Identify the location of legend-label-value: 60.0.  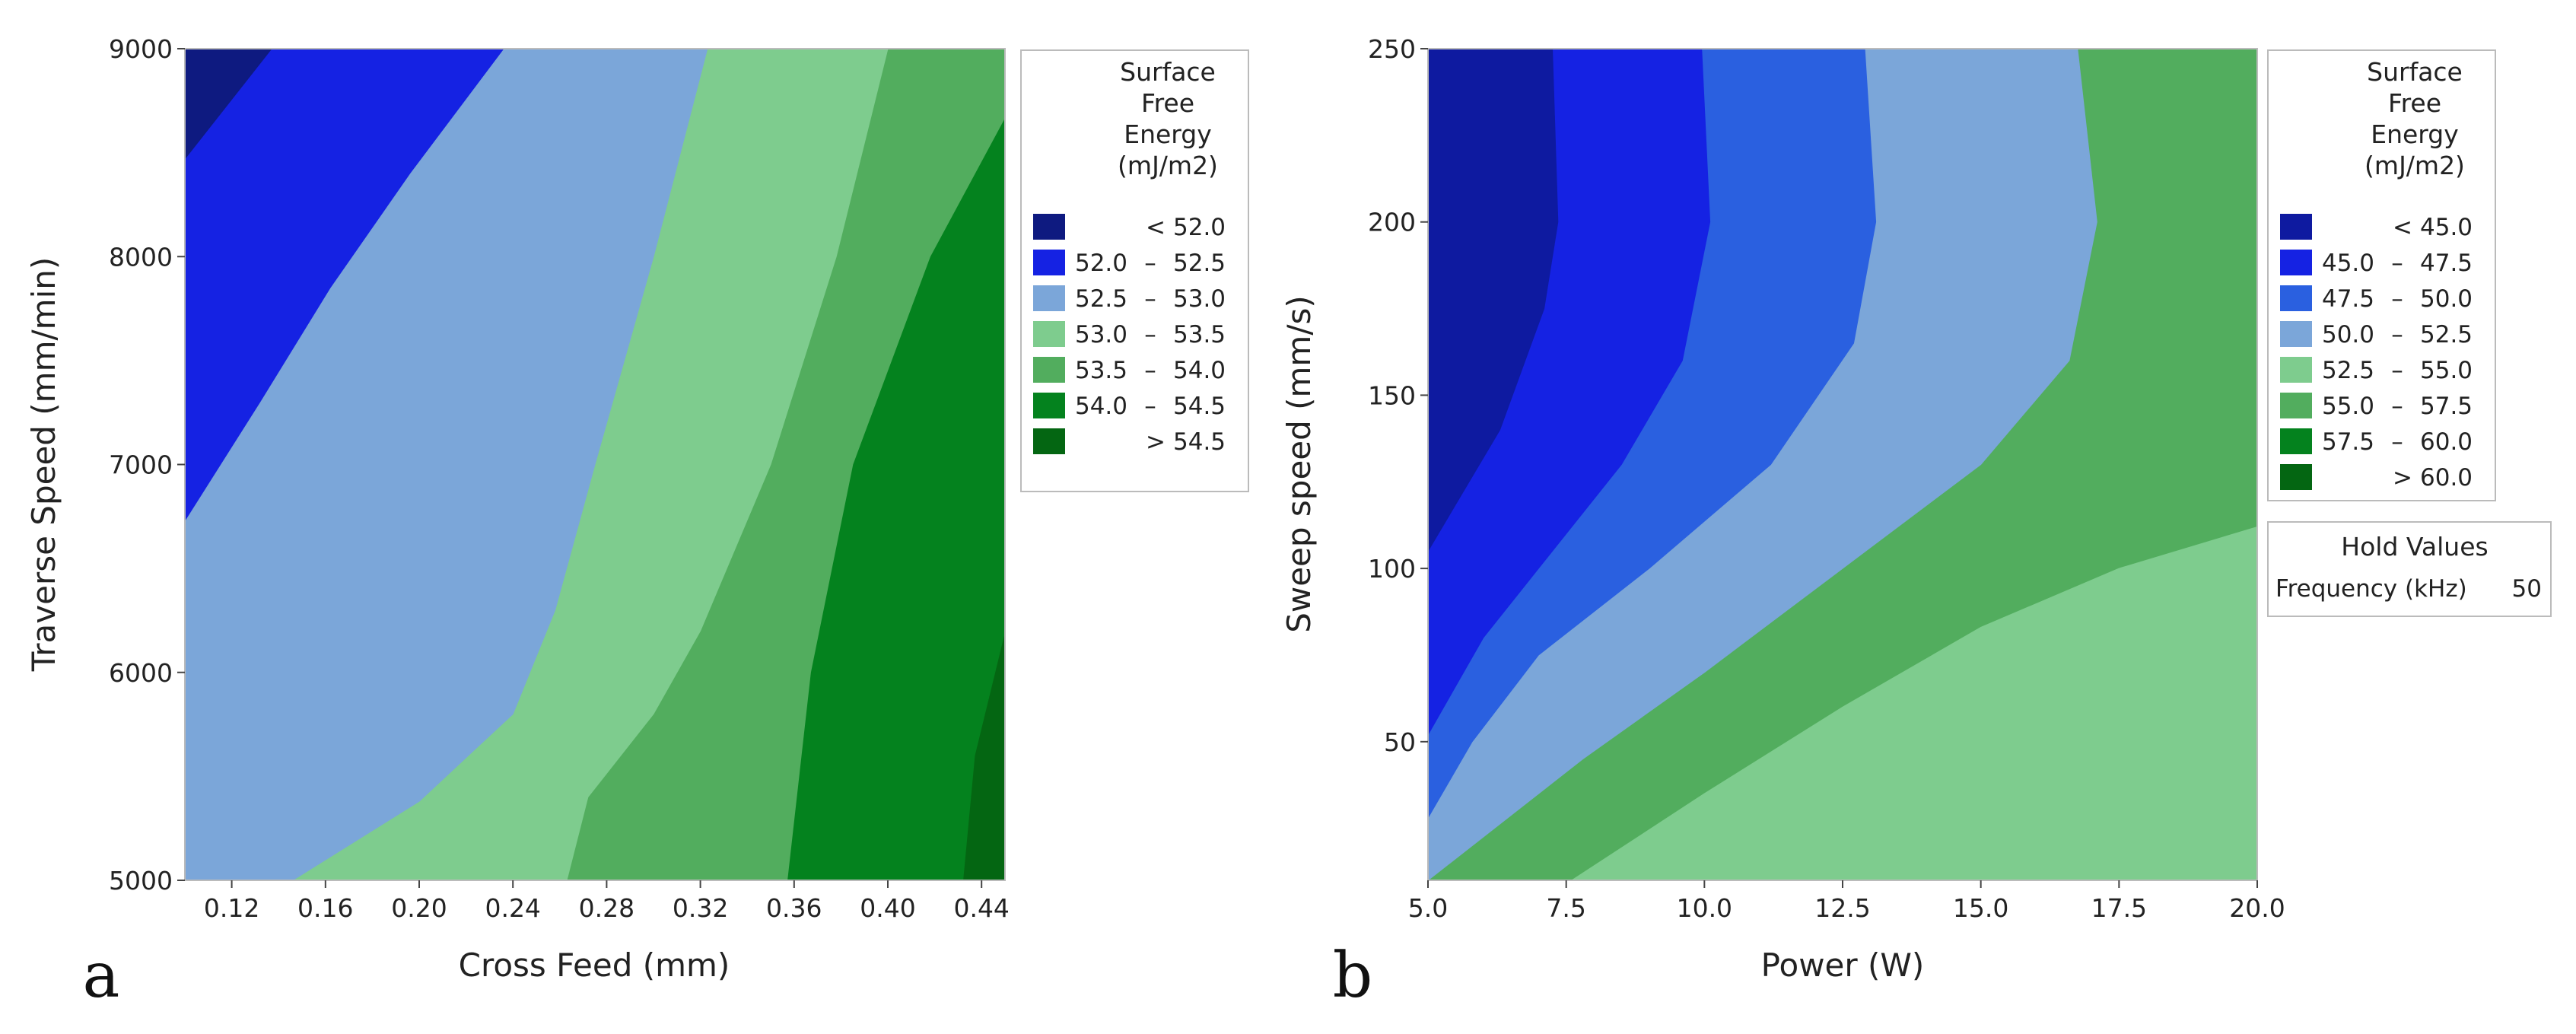
(2446, 478).